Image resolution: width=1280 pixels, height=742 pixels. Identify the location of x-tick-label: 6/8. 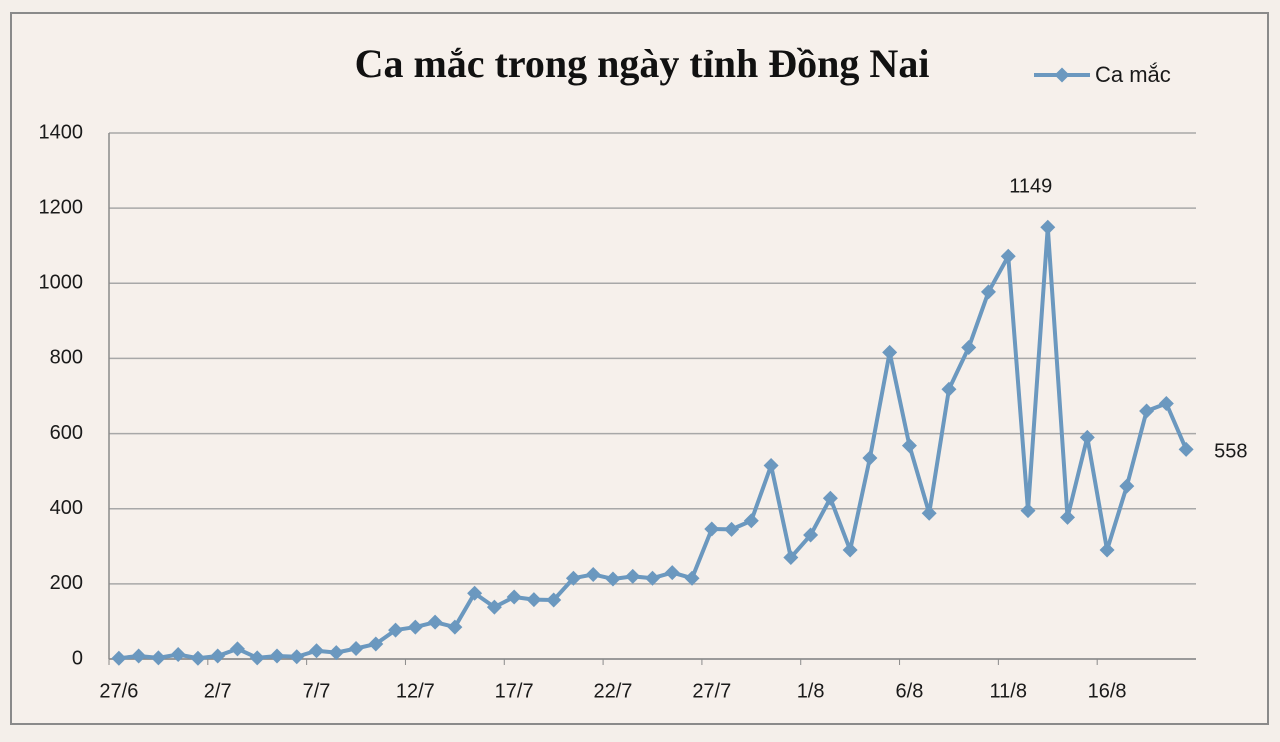
(910, 691).